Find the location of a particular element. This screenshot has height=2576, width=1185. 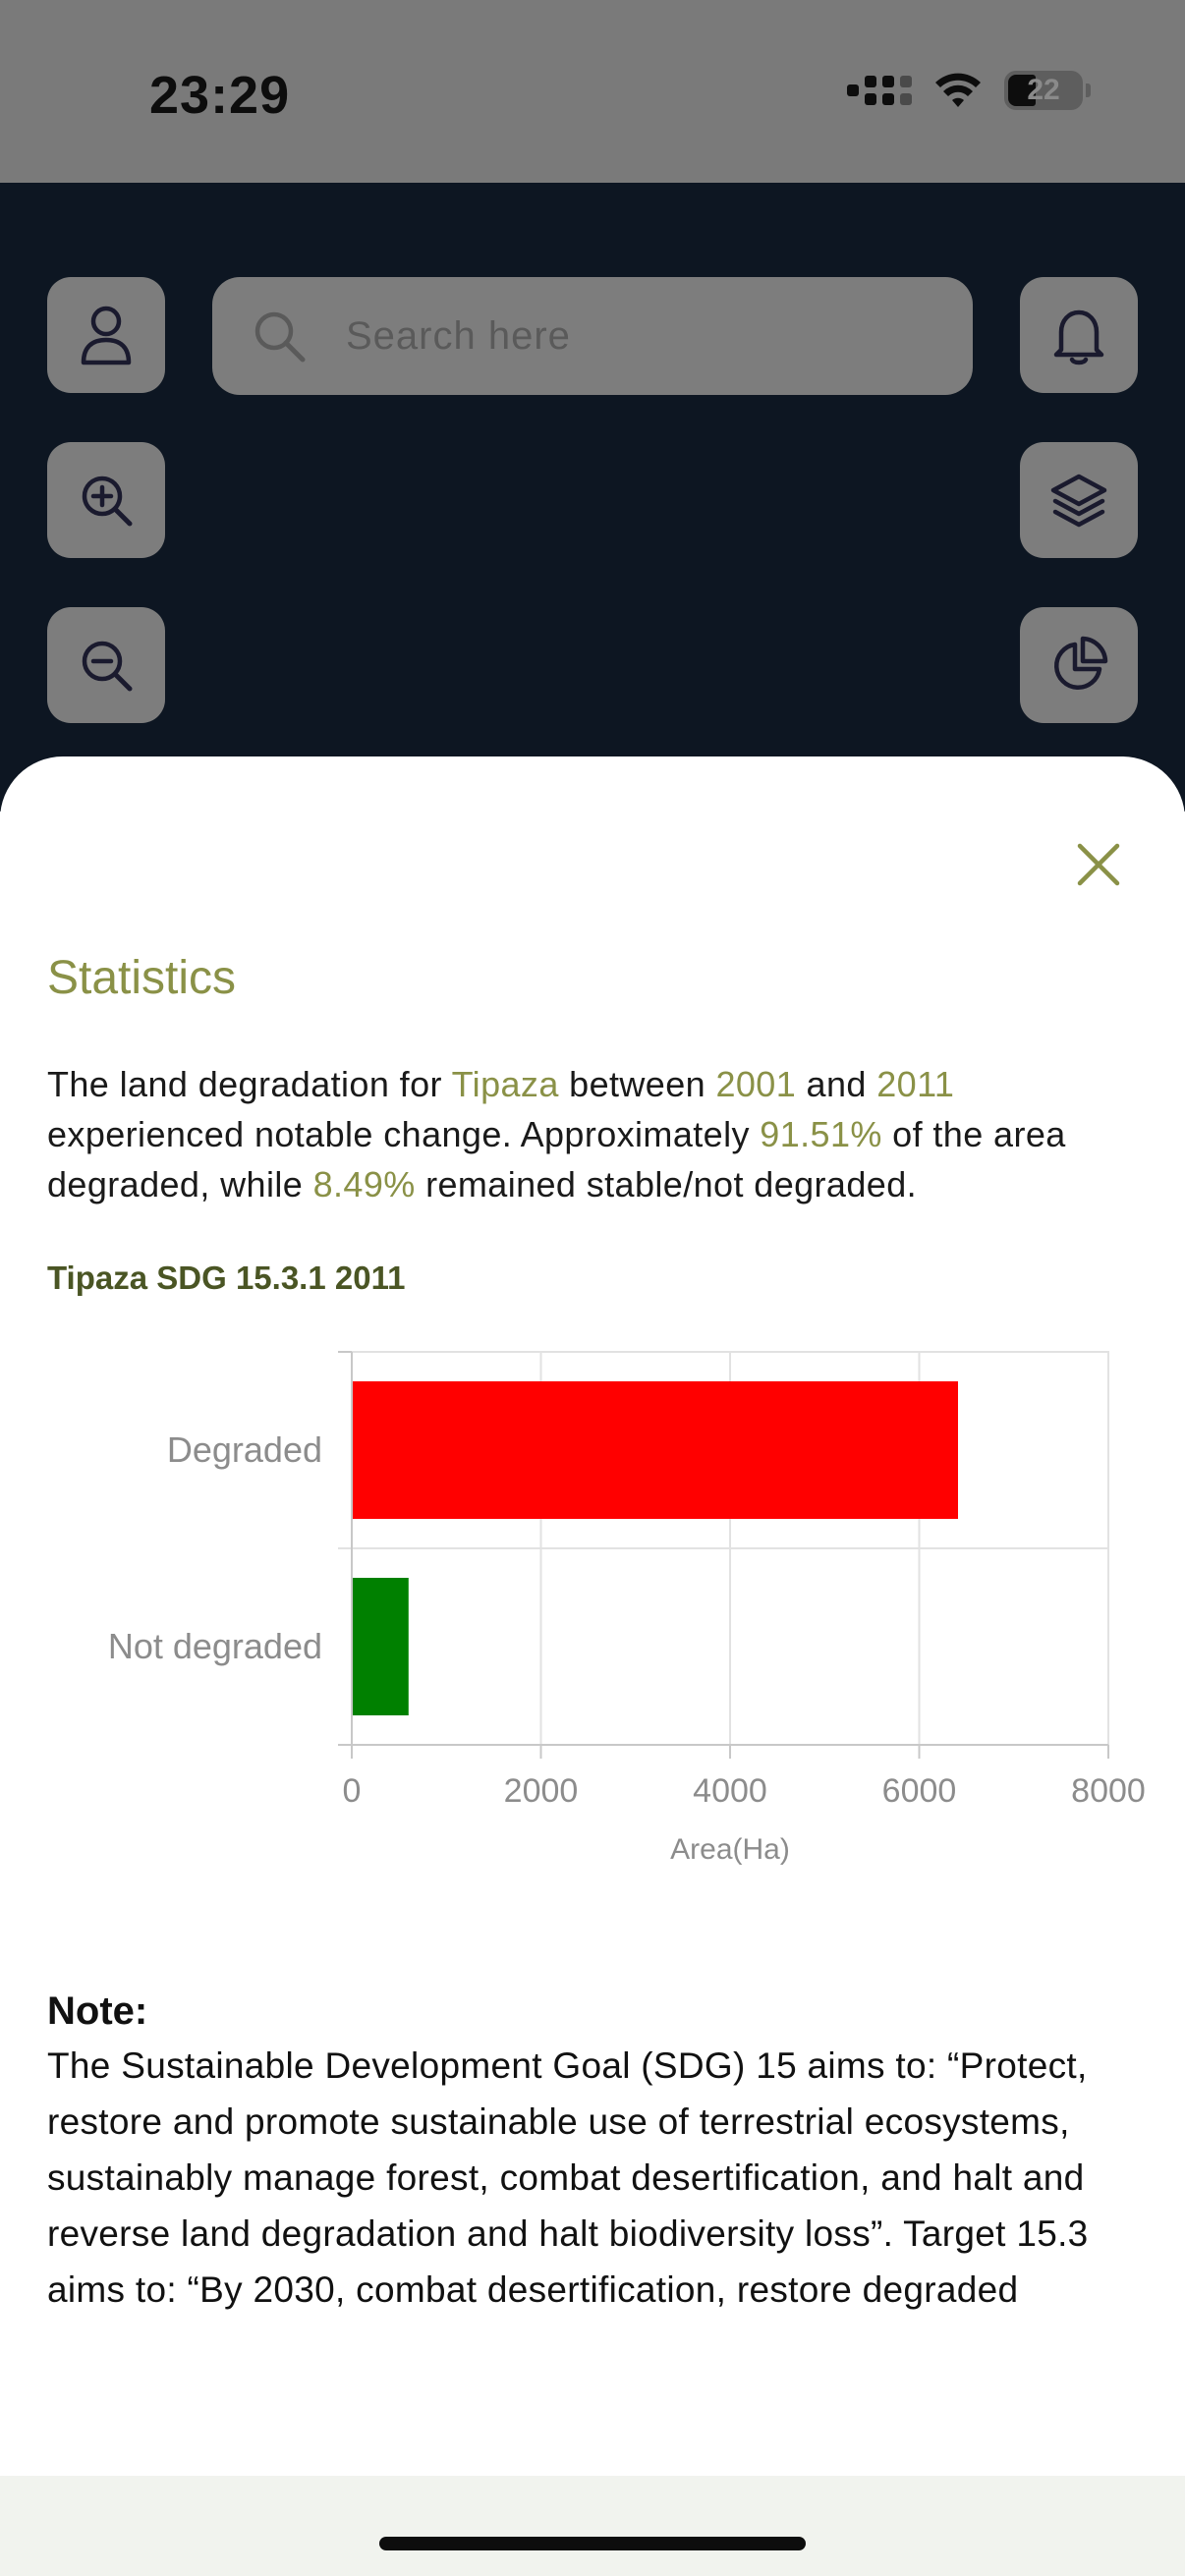

user-icon is located at coordinates (107, 335).